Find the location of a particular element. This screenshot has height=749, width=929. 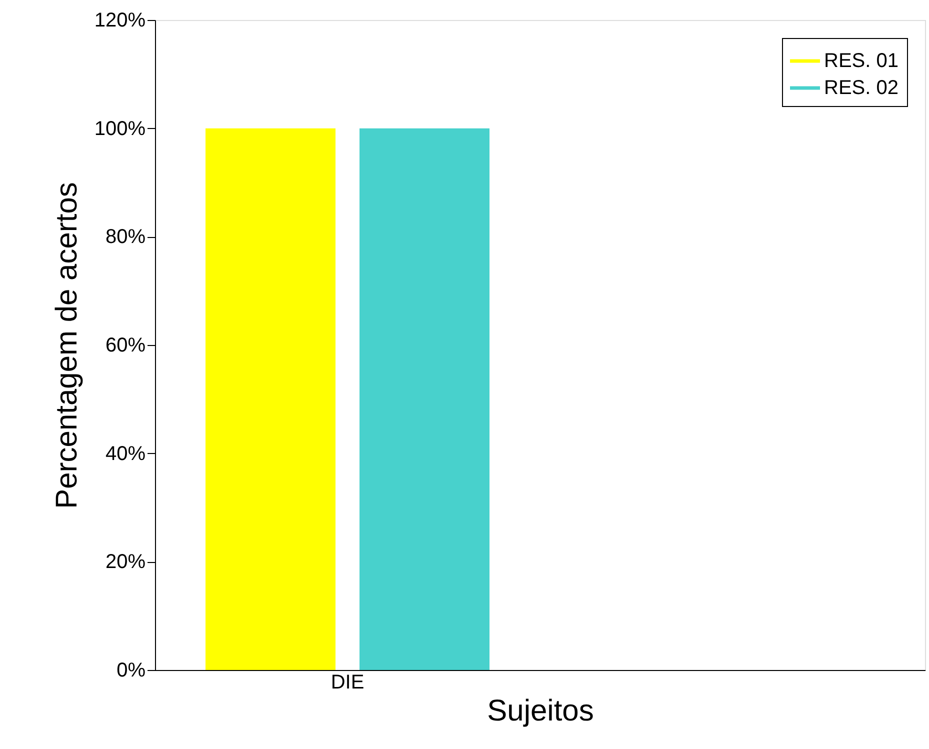

x-tick-label: DIE is located at coordinates (347, 683).